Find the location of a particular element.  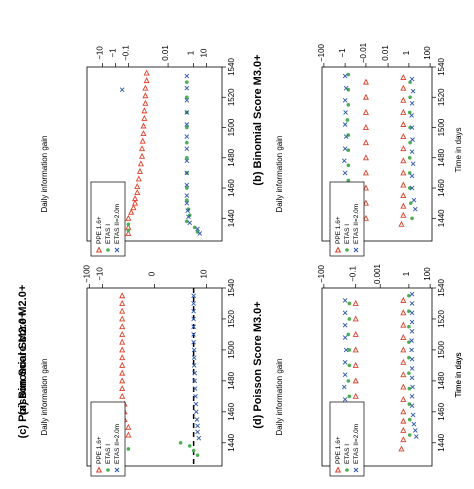

legend-label: PPE 1.6+ is located at coordinates (338, 230).